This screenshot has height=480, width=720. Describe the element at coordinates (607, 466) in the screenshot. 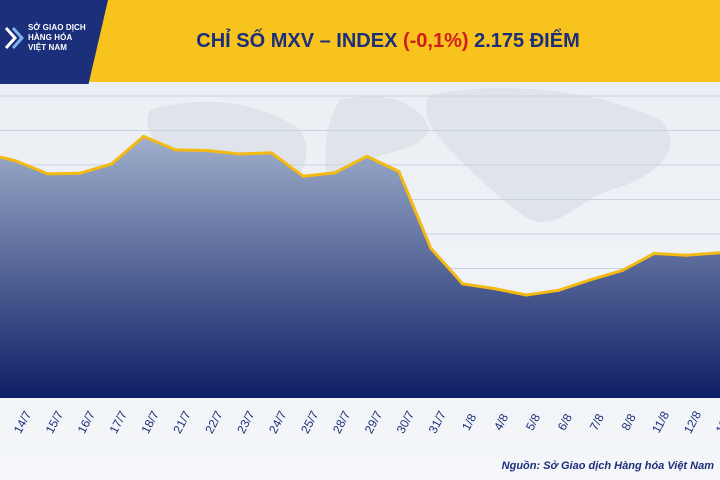

I see `source-note: Nguồn: Sở Giao dịch Hàng hóa Việt Nam` at that location.